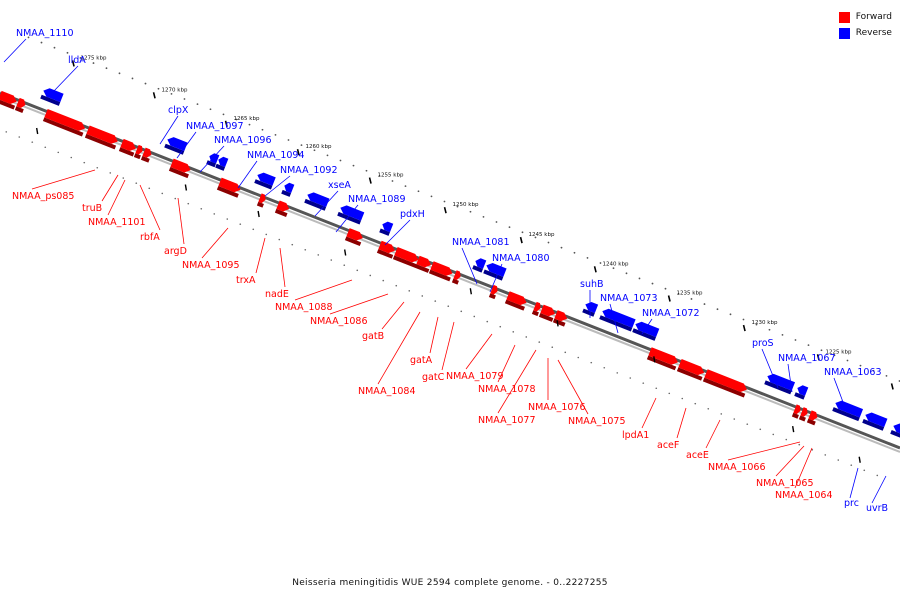  I want to click on gene-label-nmaa-1101: NMAA_1101, so click(117, 222).